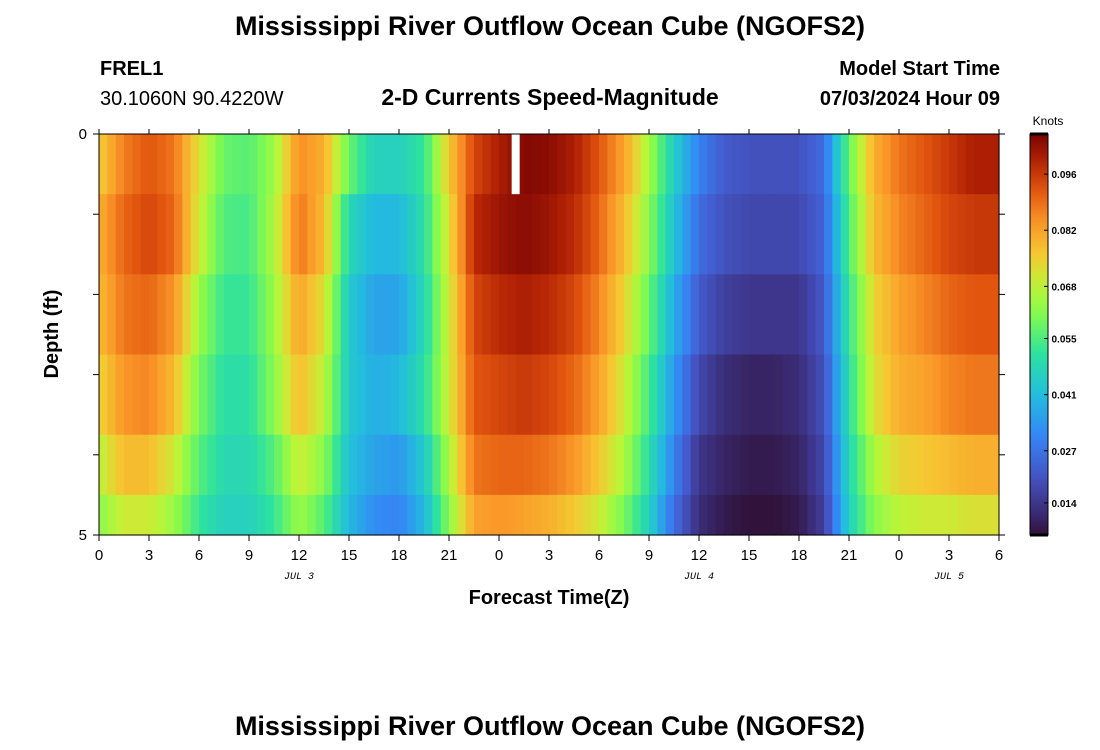 The width and height of the screenshot is (1100, 750). I want to click on station-id: FREL1, so click(131, 69).